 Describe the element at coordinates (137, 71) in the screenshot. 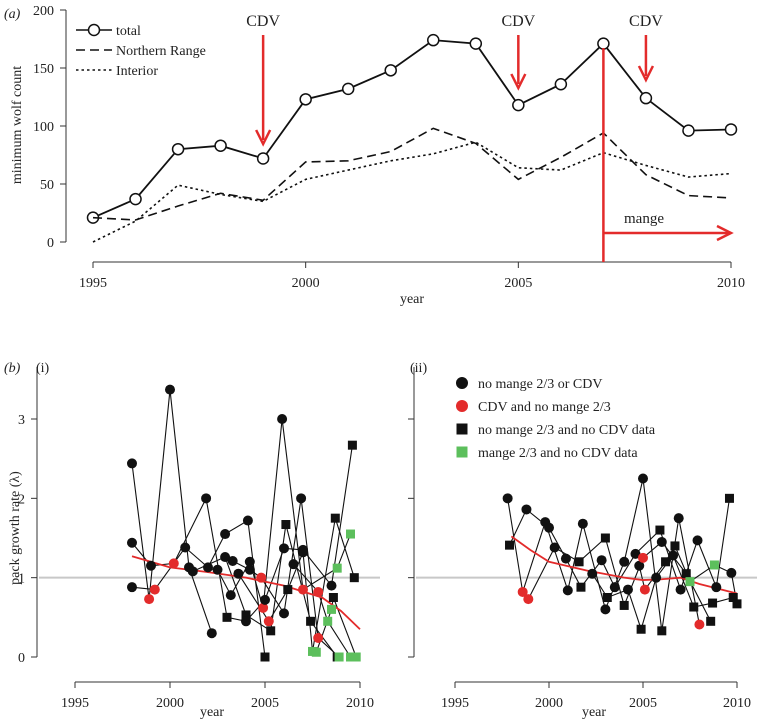

I see `legend-label: Interior` at that location.